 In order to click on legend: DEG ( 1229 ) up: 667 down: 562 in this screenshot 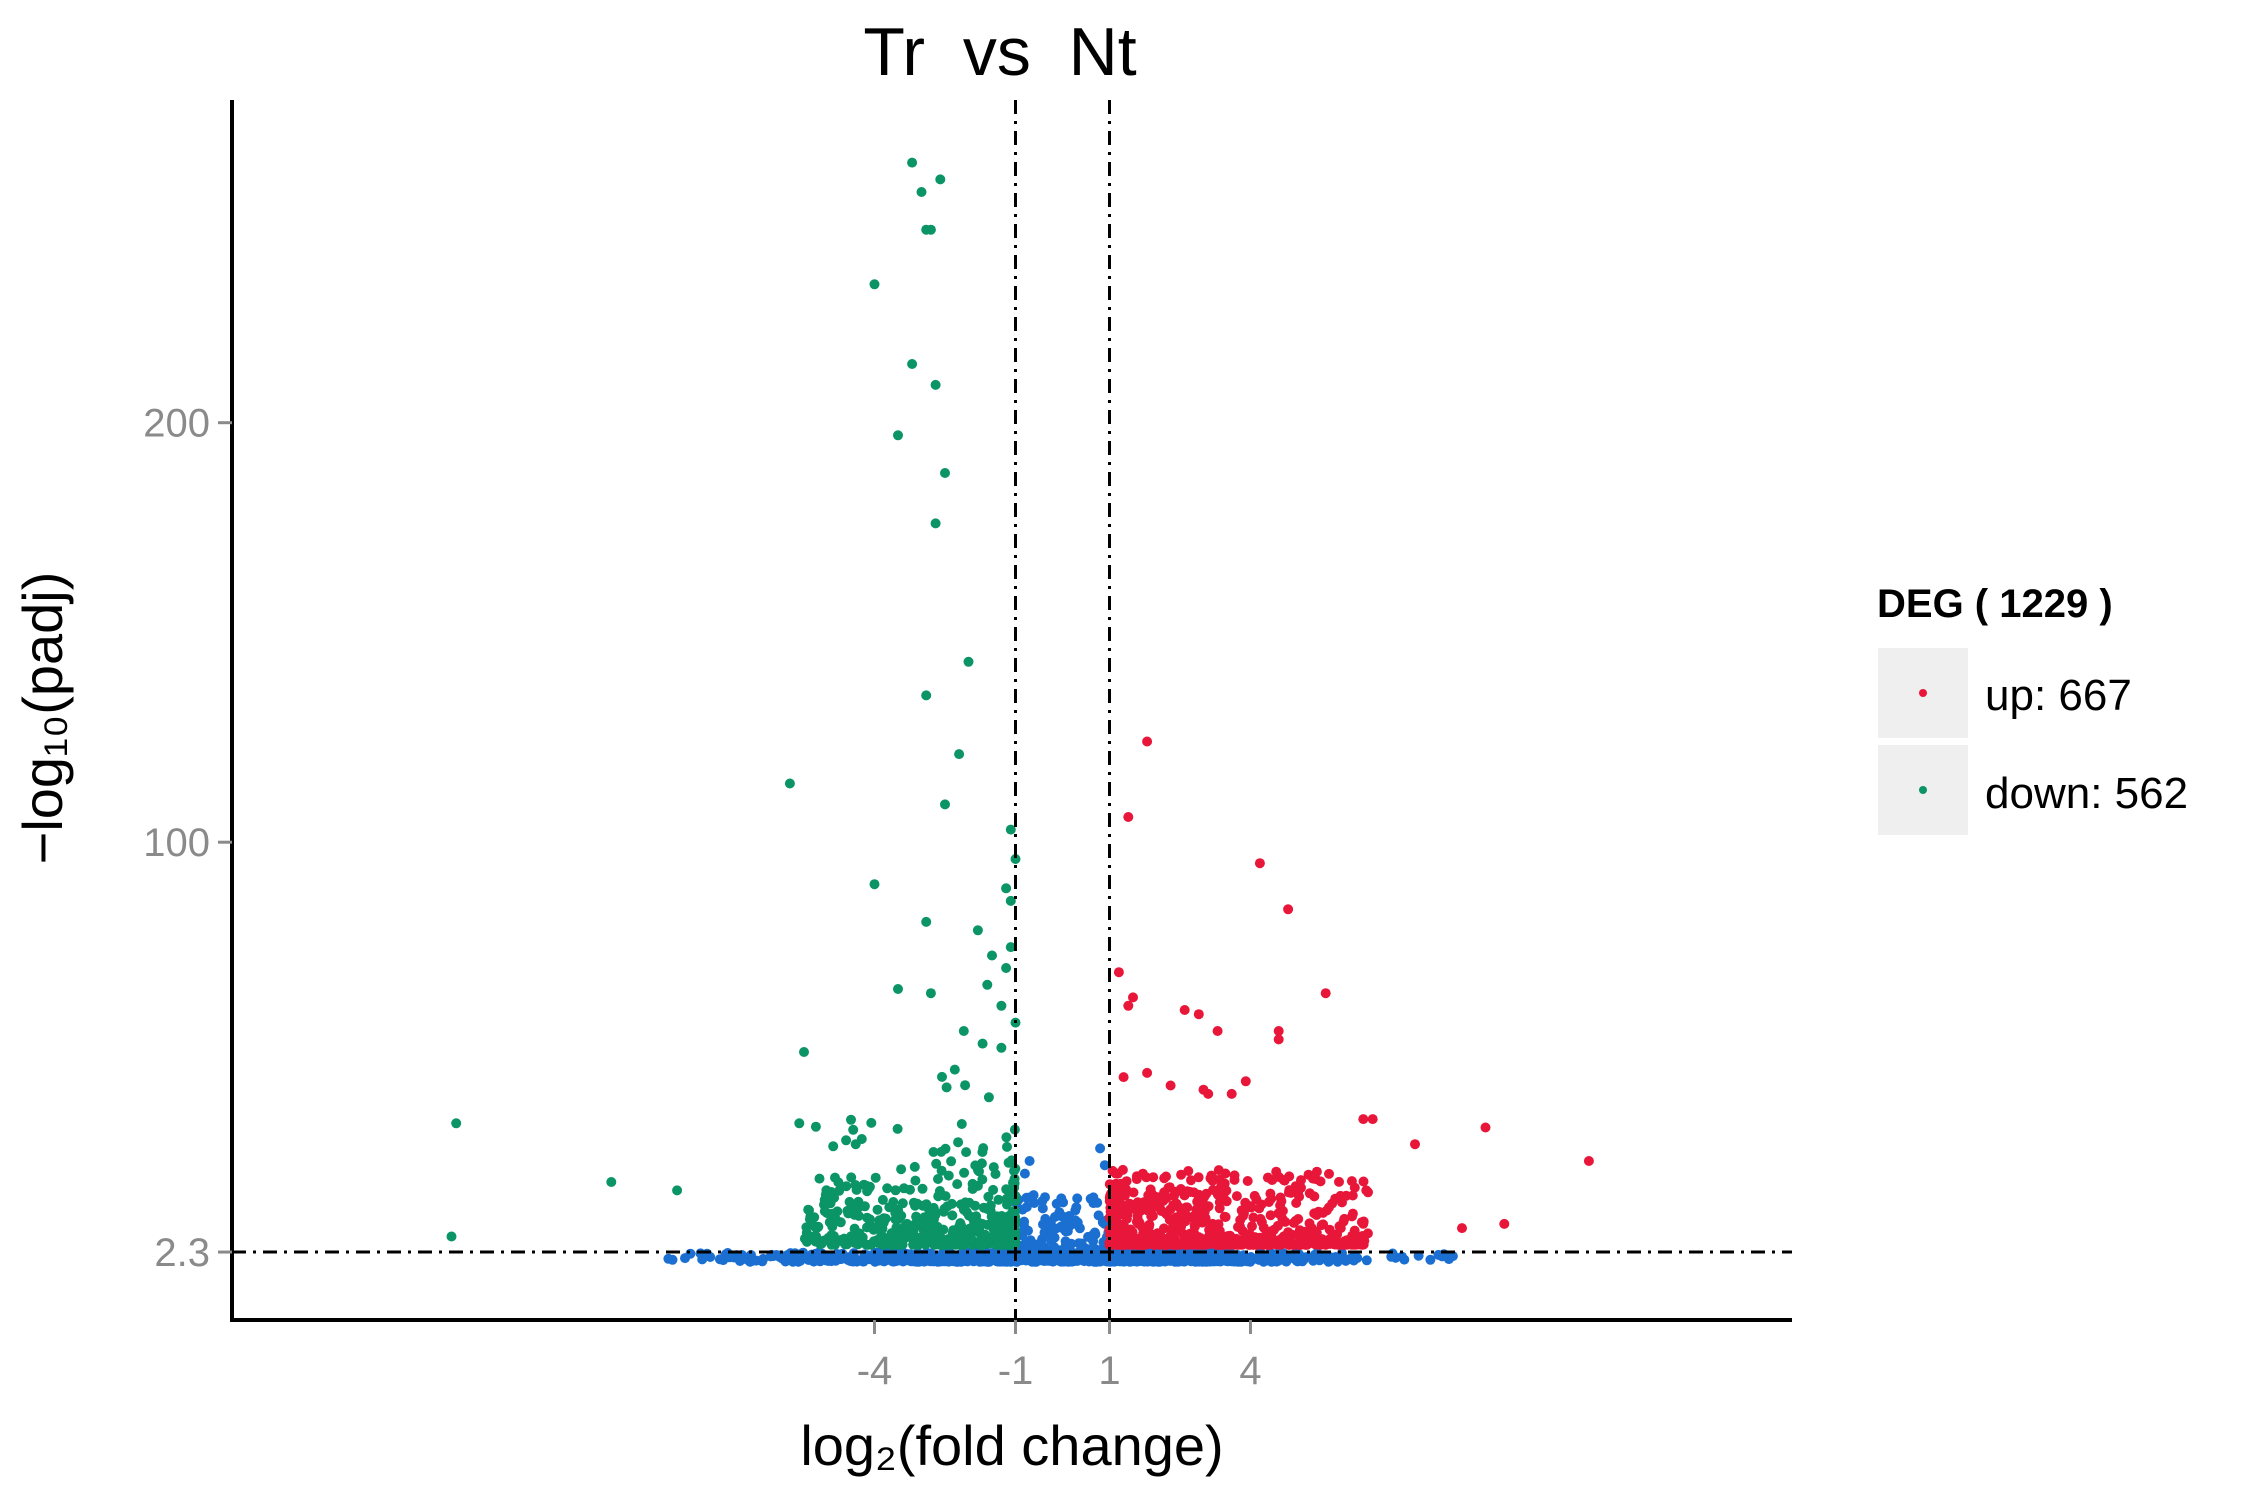, I will do `click(2032, 708)`.